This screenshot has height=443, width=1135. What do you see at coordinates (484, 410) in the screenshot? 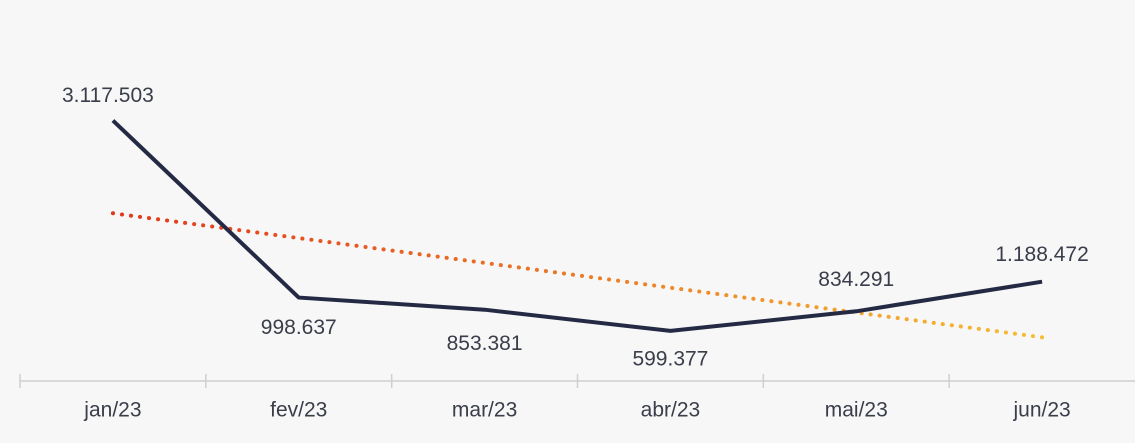
I see `x-tick-label: mar/23` at bounding box center [484, 410].